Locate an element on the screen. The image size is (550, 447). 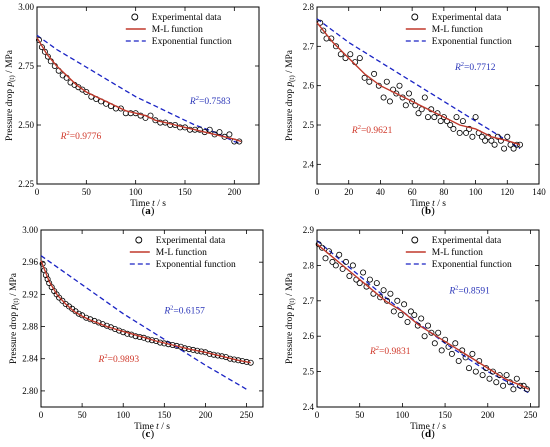
legend-label: Experimental data is located at coordinates (467, 18).